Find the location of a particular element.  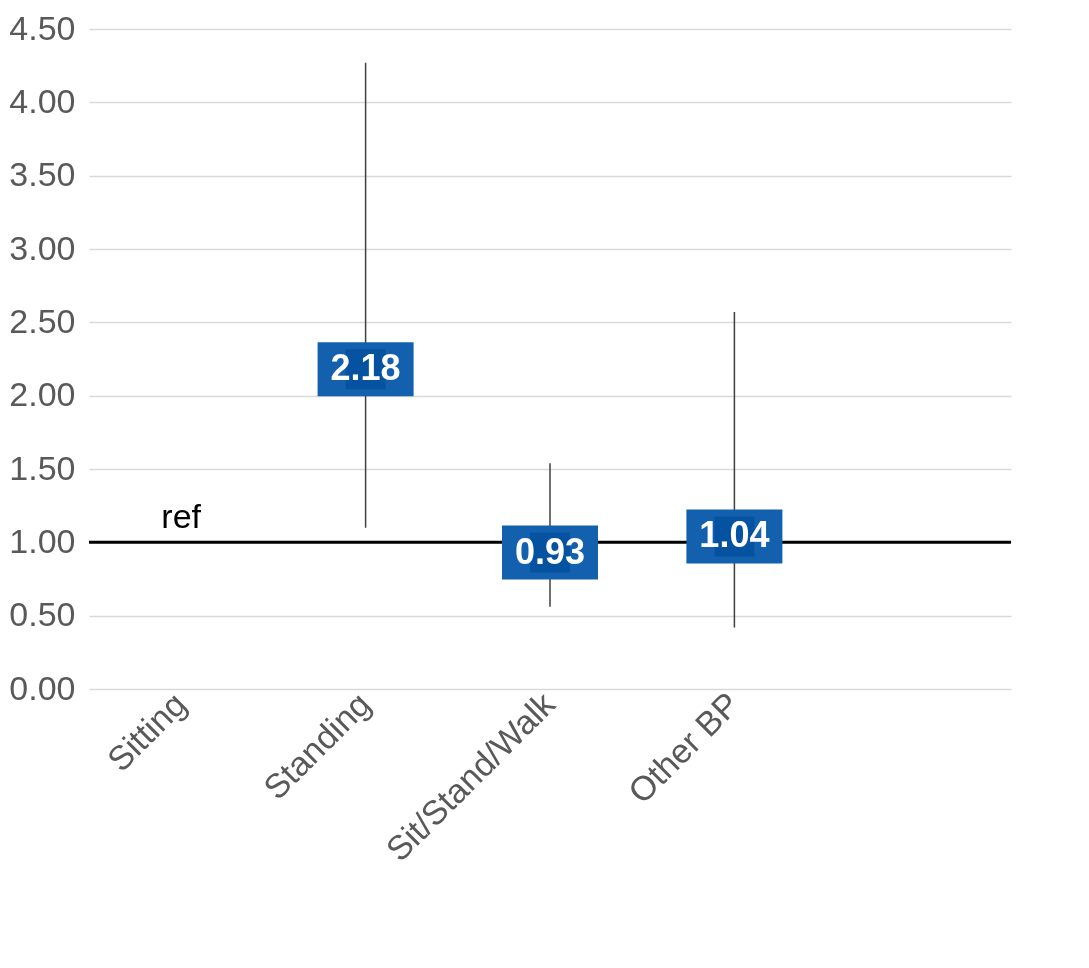

y-tick-label: 0.00 is located at coordinates (42, 687).